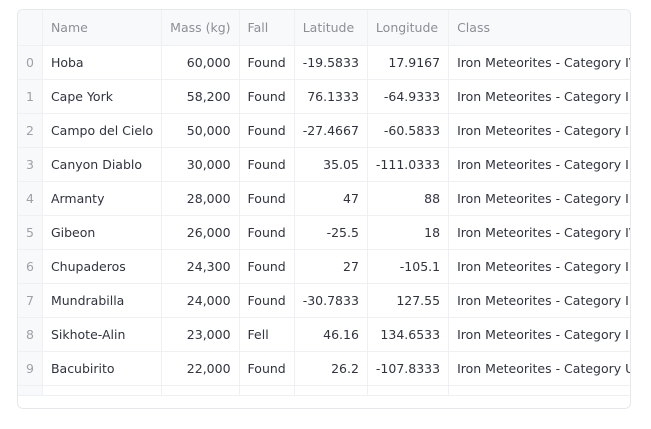 This screenshot has height=429, width=651. Describe the element at coordinates (539, 390) in the screenshot. I see `class-cell` at that location.